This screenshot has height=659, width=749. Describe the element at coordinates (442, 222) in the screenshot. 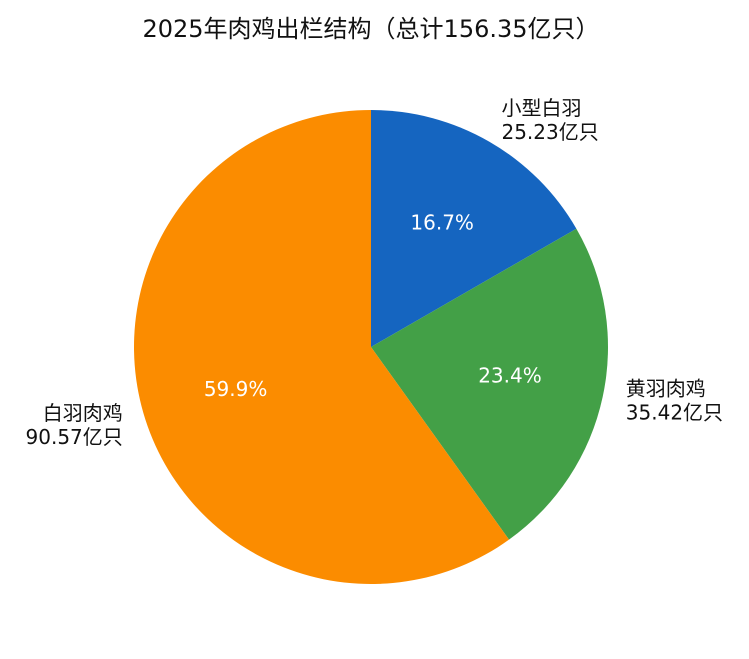

I see `percent-label: 16.7%` at that location.